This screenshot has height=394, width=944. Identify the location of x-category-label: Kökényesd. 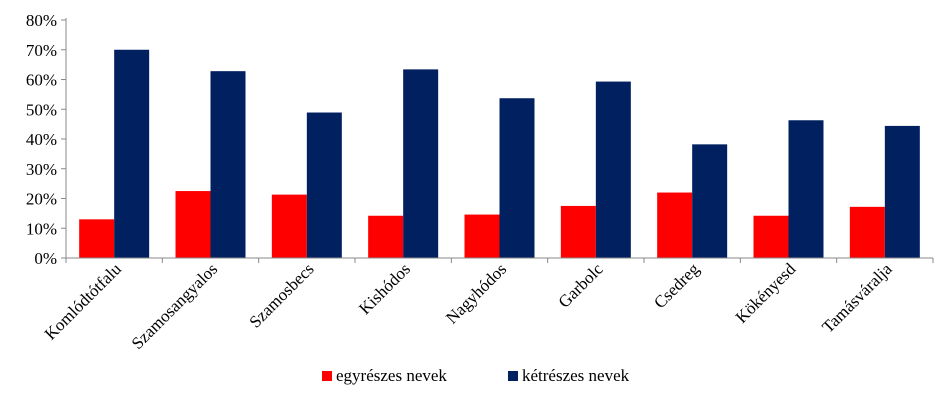
(766, 293).